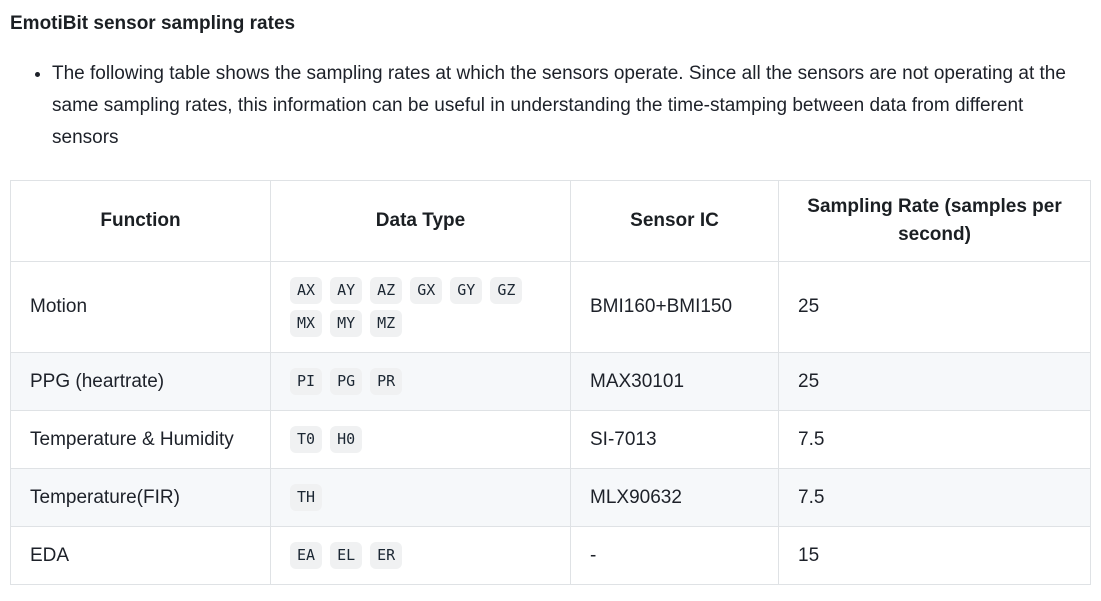 Image resolution: width=1101 pixels, height=601 pixels. I want to click on function-cell: Motion, so click(140, 307).